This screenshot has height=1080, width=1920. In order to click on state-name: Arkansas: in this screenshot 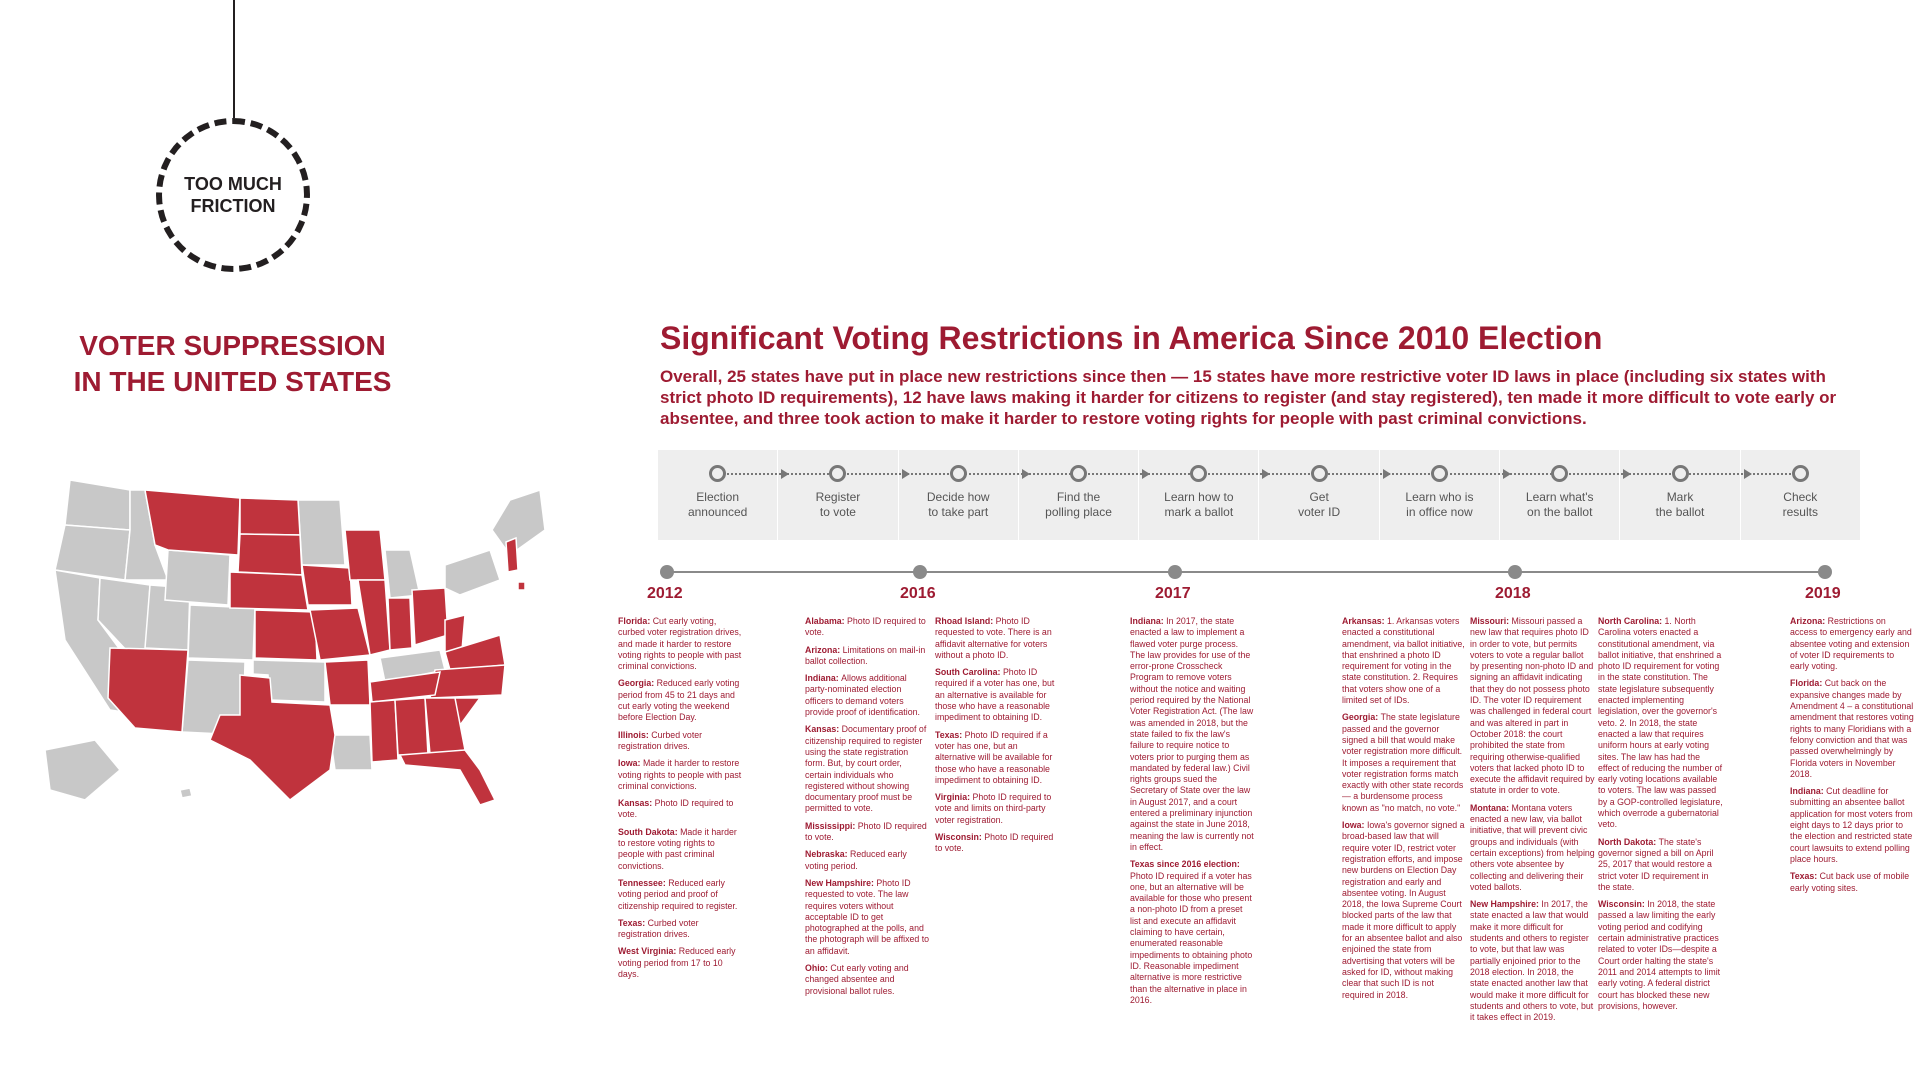, I will do `click(1364, 621)`.